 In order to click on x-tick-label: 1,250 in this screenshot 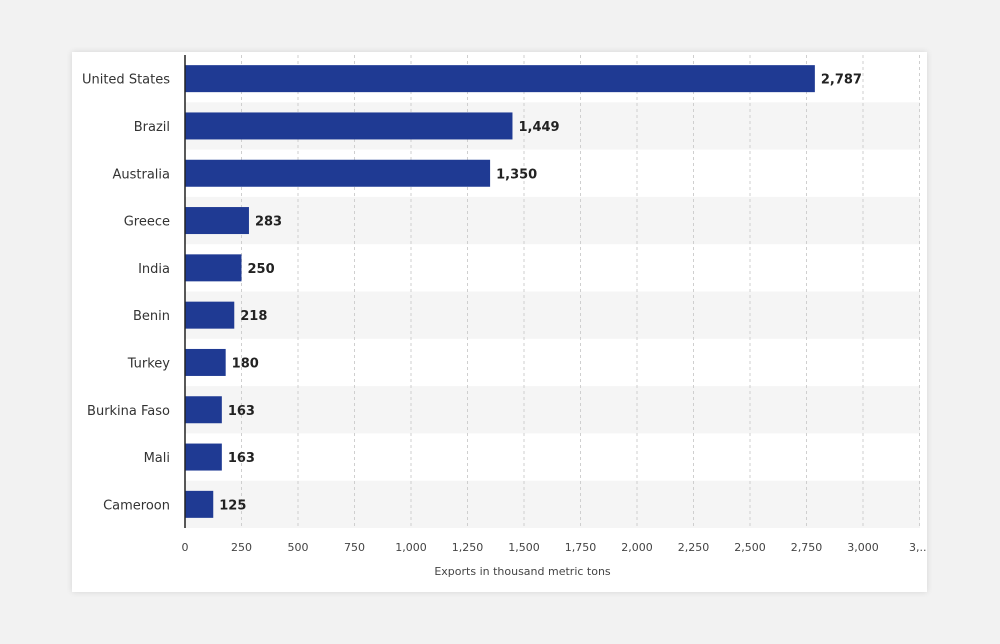, I will do `click(468, 547)`.